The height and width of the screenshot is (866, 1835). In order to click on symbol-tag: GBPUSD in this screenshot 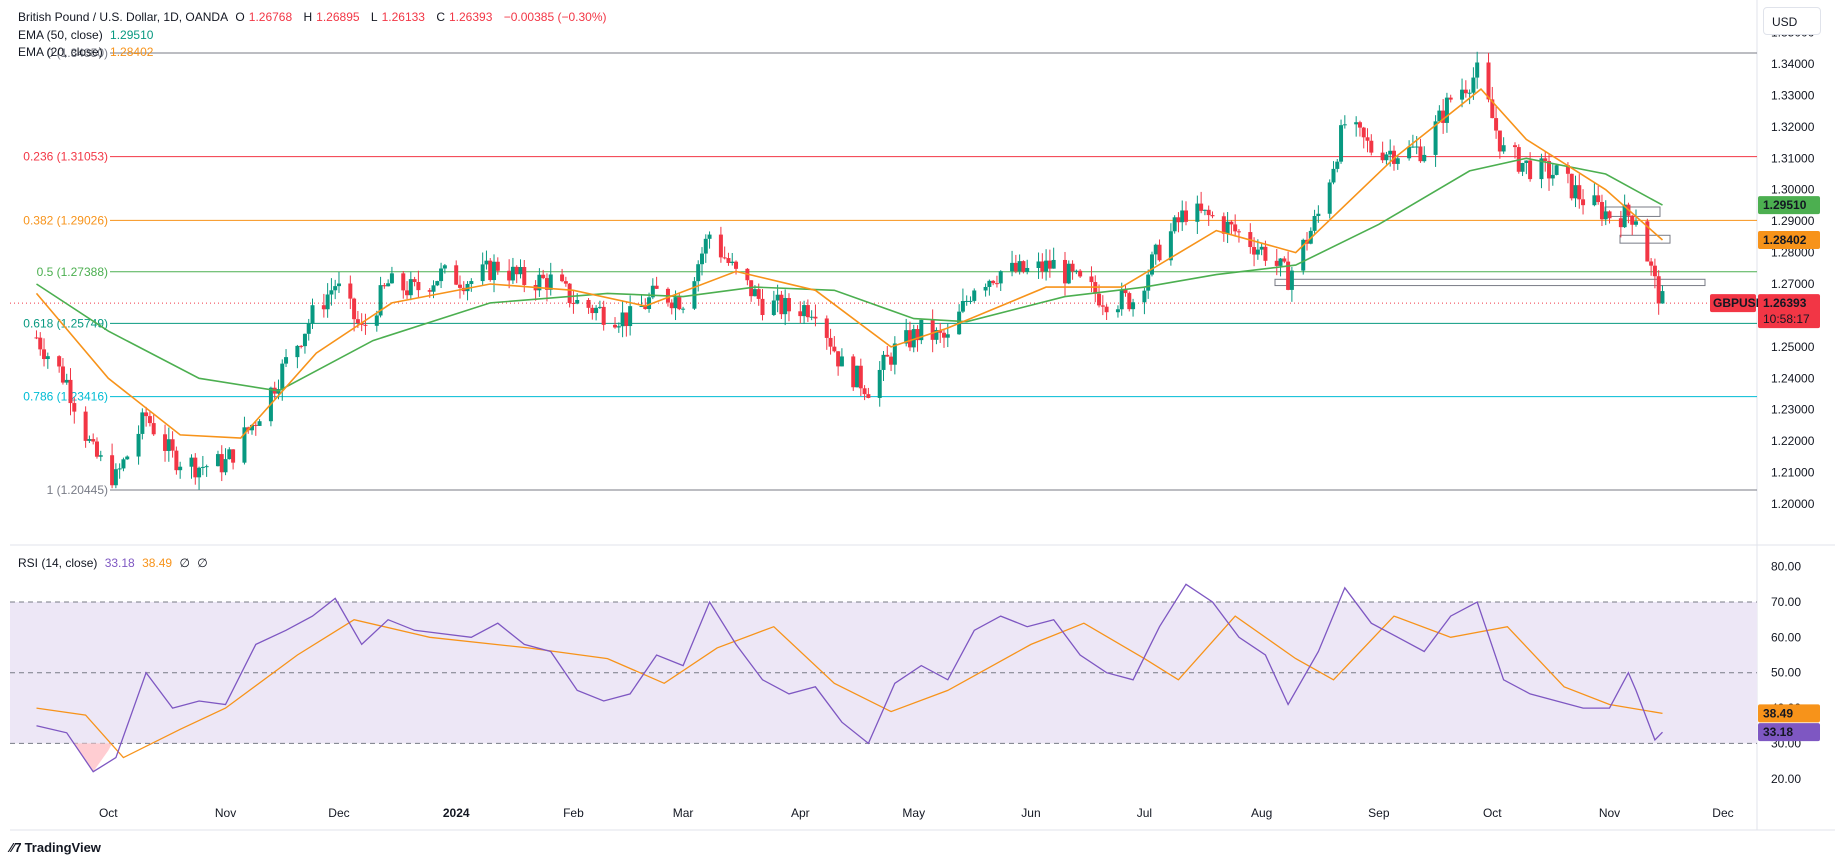, I will do `click(1739, 303)`.